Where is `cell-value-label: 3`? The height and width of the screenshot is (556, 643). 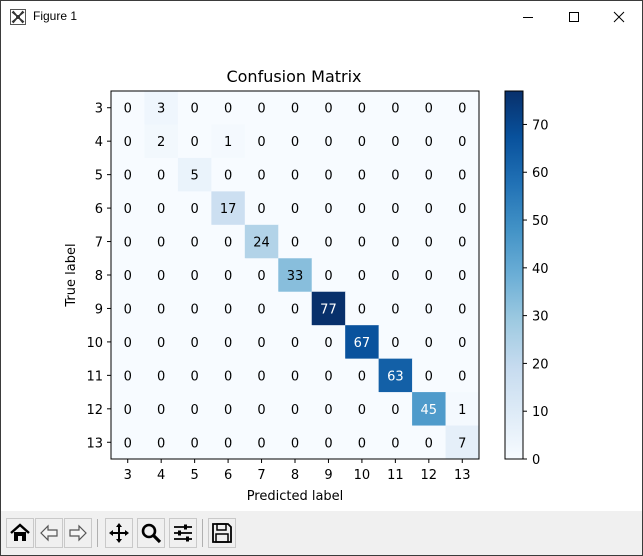 cell-value-label: 3 is located at coordinates (161, 109).